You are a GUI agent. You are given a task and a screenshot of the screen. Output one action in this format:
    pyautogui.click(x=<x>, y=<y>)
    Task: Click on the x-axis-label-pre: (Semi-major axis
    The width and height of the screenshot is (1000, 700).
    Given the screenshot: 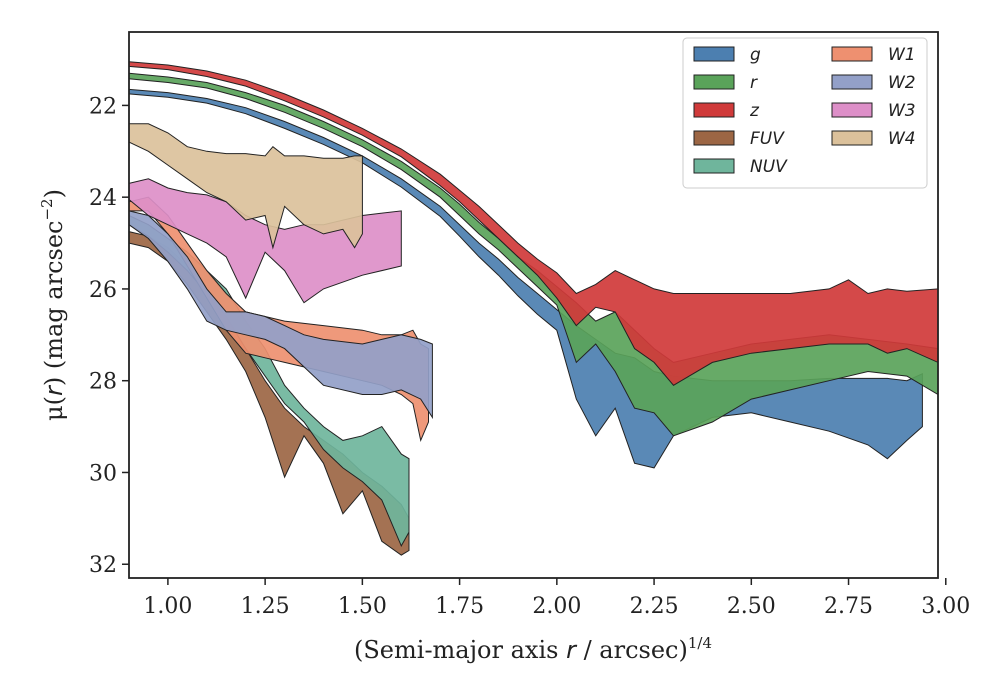 What is the action you would take?
    pyautogui.click(x=460, y=650)
    